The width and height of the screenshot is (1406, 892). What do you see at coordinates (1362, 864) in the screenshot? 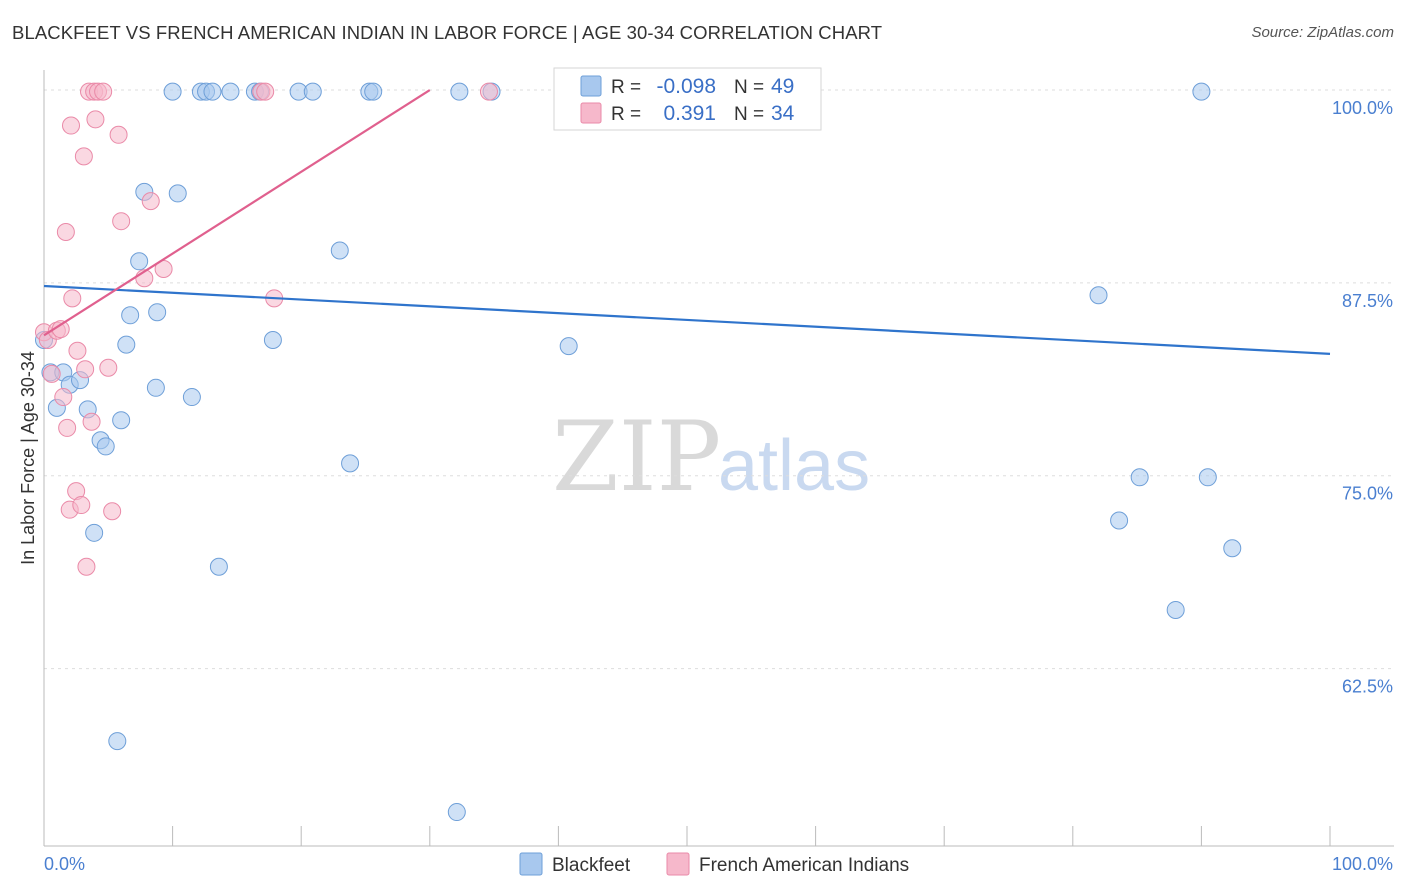
I see `x-tick-label-max: 100.0%` at bounding box center [1362, 864].